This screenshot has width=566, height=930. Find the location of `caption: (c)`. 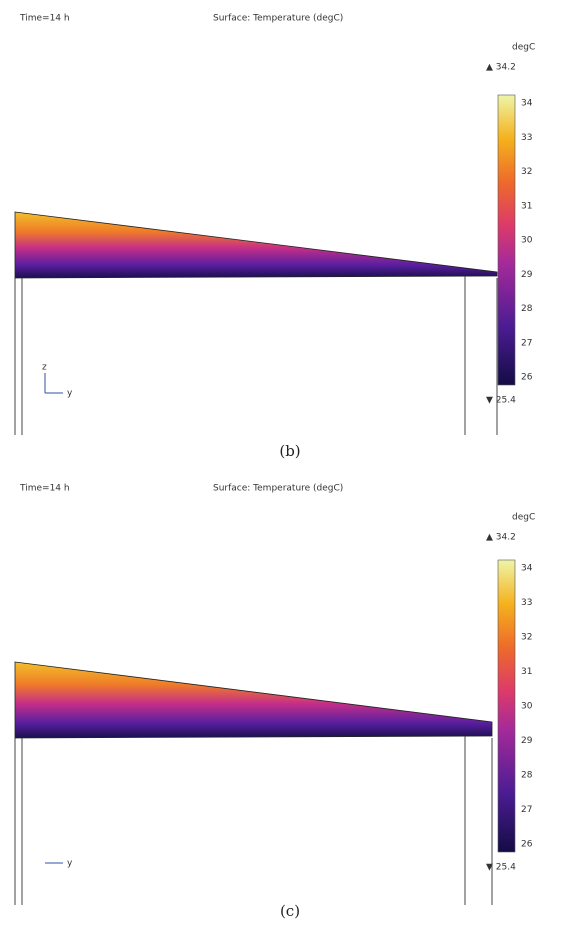

caption: (c) is located at coordinates (290, 911).